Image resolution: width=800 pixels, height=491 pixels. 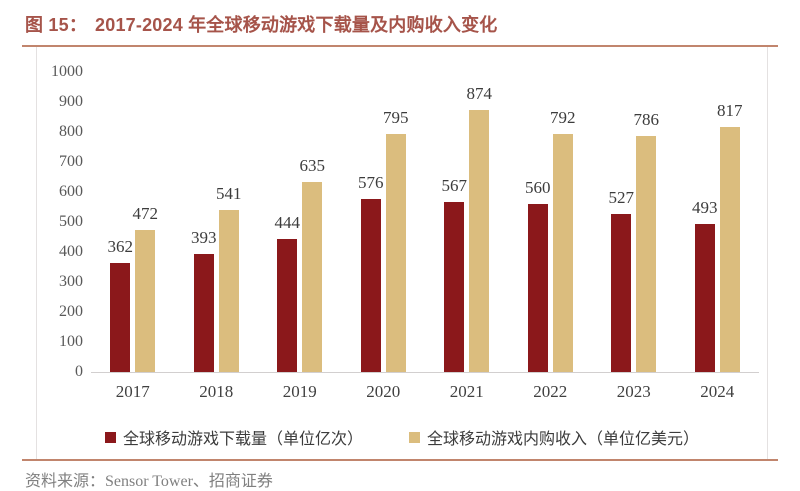 I want to click on bar-group: 362 472 2017, so click(x=133, y=302).